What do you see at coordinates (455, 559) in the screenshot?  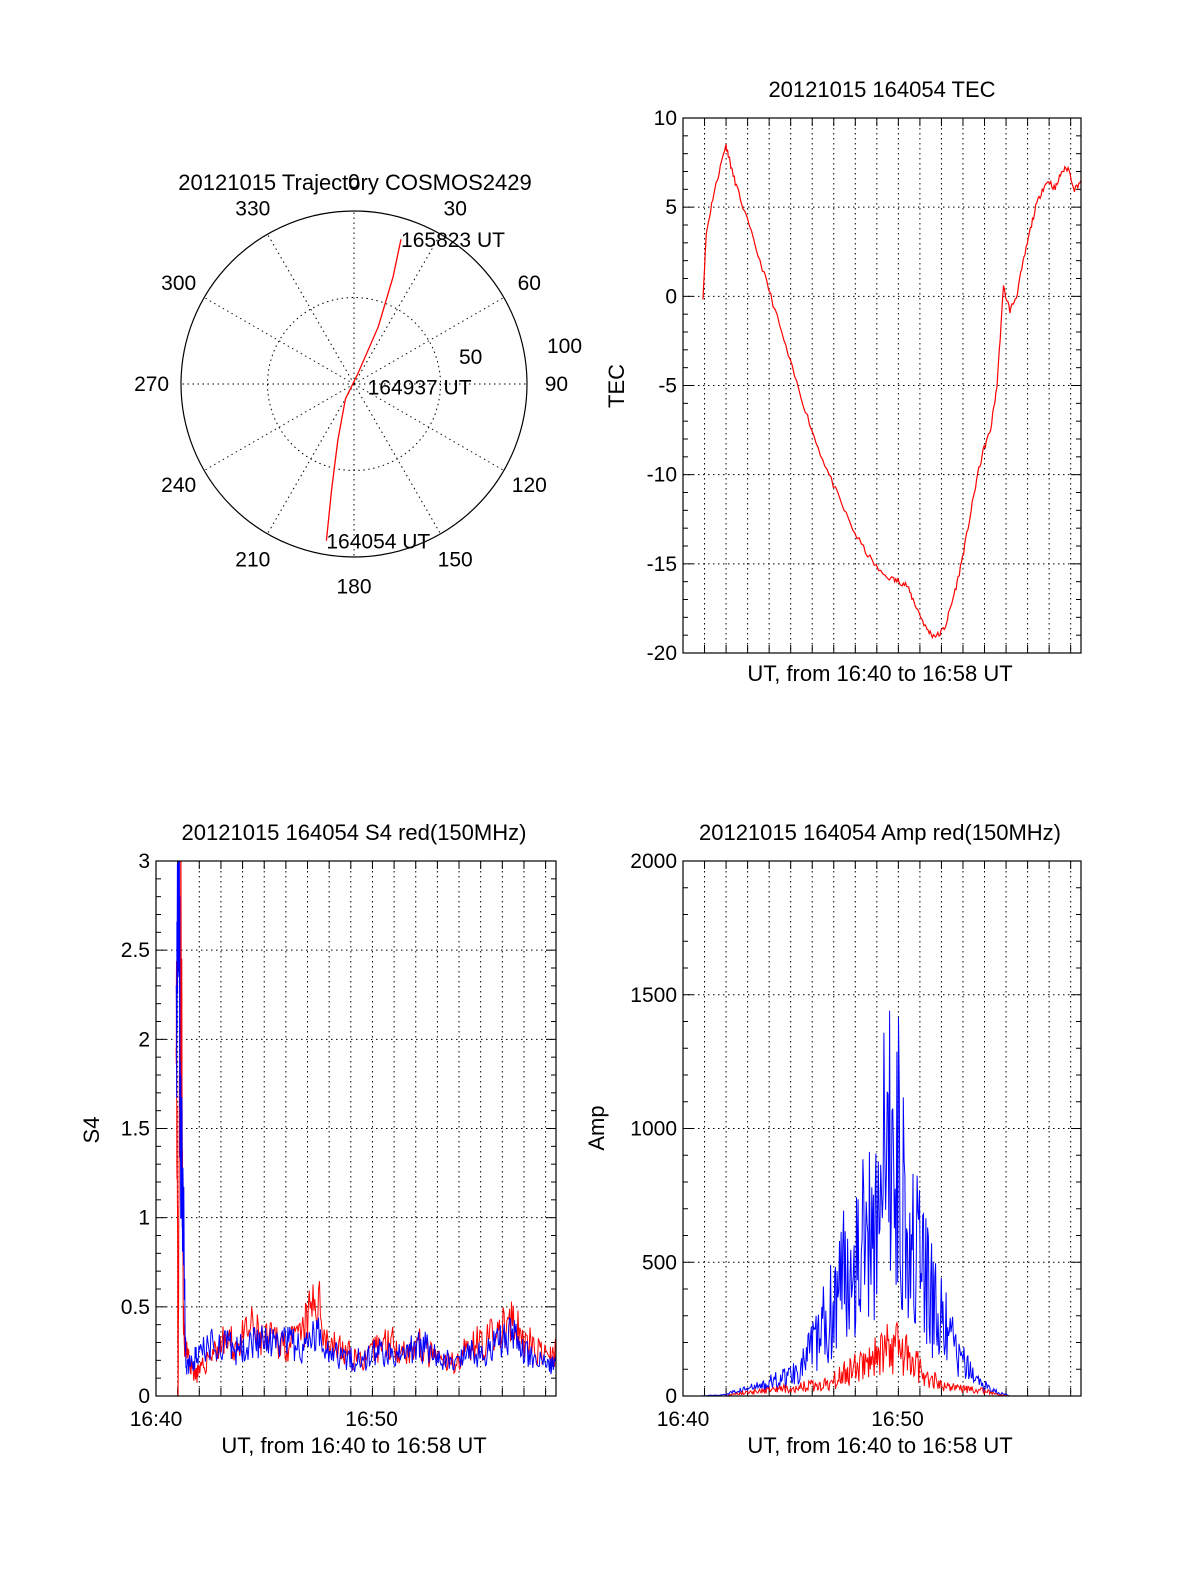 I see `azimuth-label: 150` at bounding box center [455, 559].